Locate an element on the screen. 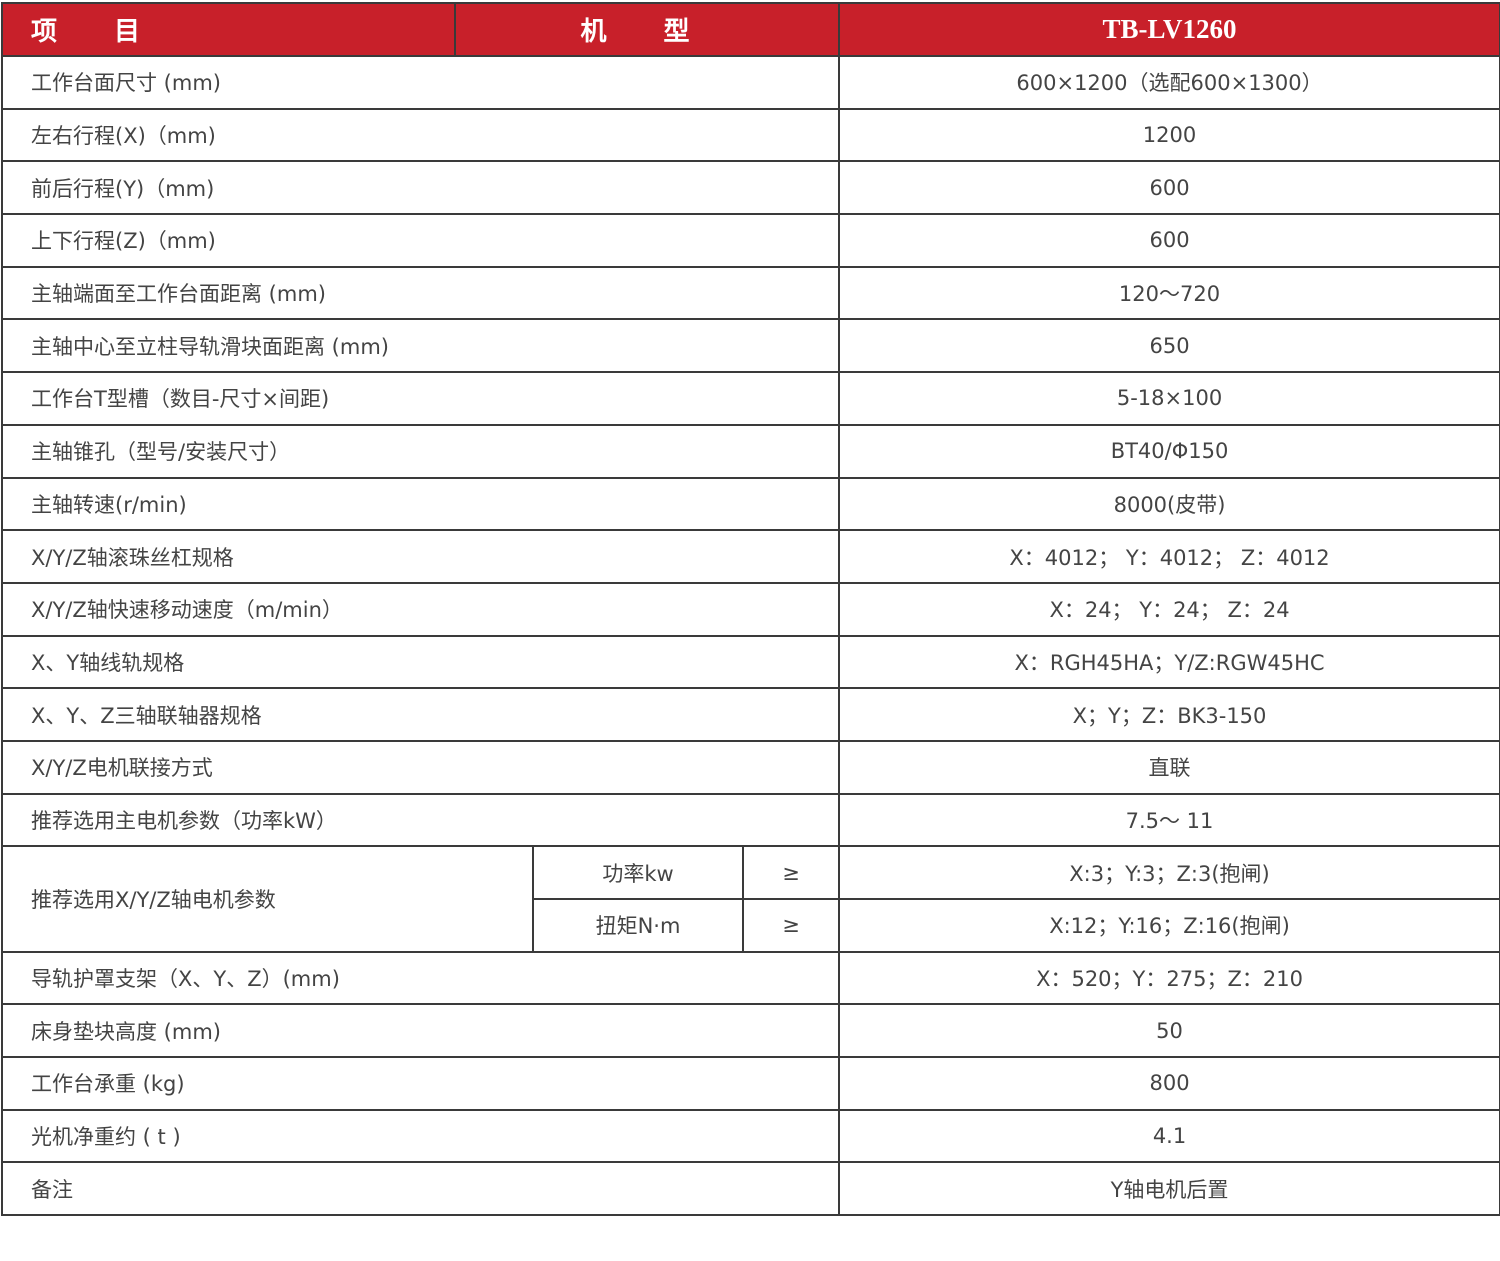 The width and height of the screenshot is (1500, 1261). spec-label: 导轨护罩支架（X、Y、Z）(mm) is located at coordinates (420, 978).